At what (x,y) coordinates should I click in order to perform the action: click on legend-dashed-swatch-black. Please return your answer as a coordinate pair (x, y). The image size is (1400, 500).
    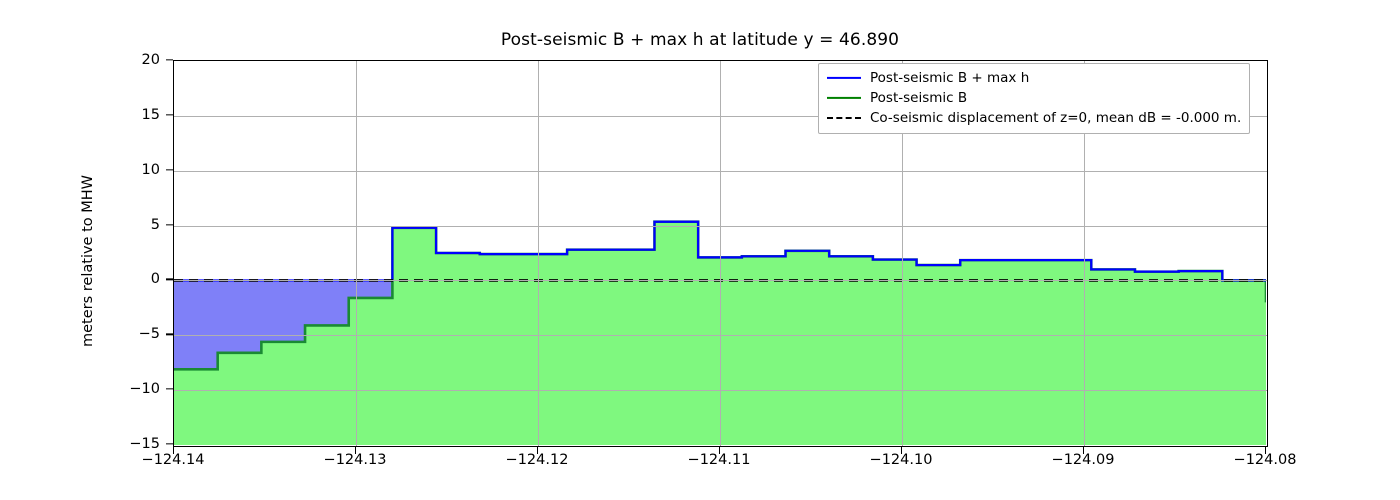
    Looking at the image, I should click on (844, 118).